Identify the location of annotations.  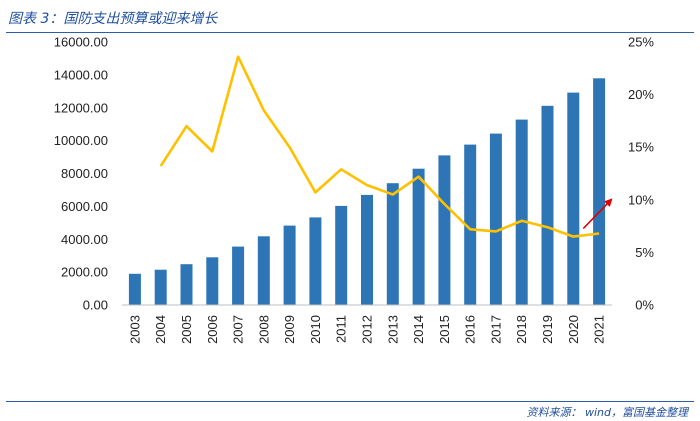
(597, 214).